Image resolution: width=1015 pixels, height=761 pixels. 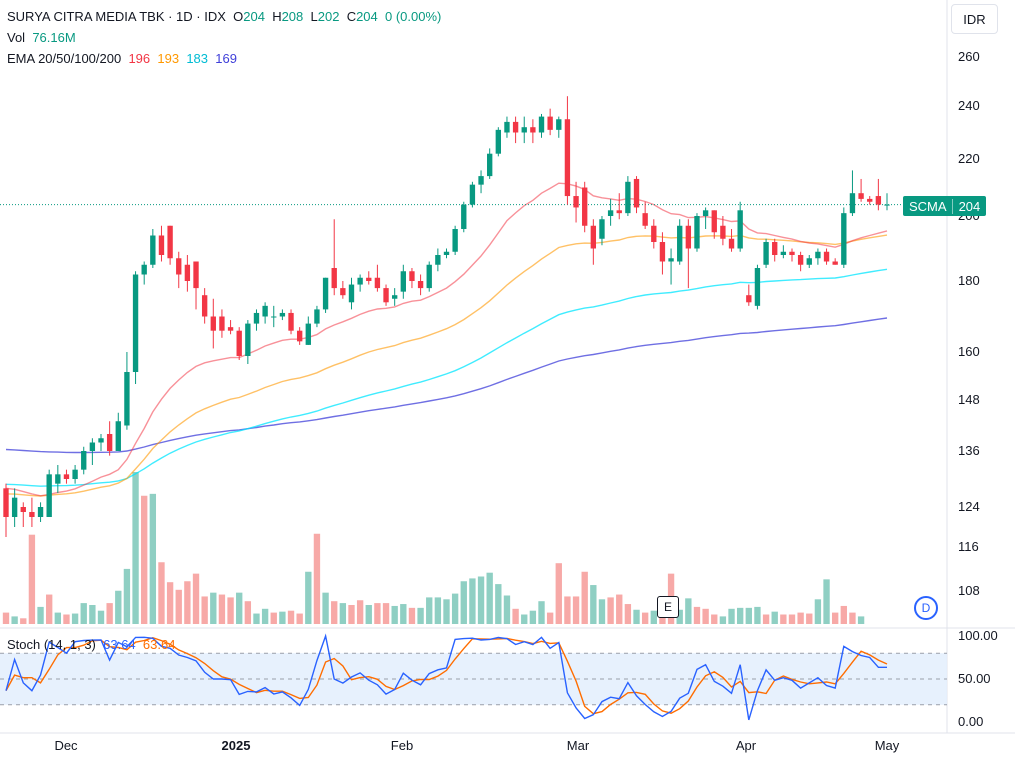 What do you see at coordinates (402, 745) in the screenshot?
I see `time-tick-label: Feb` at bounding box center [402, 745].